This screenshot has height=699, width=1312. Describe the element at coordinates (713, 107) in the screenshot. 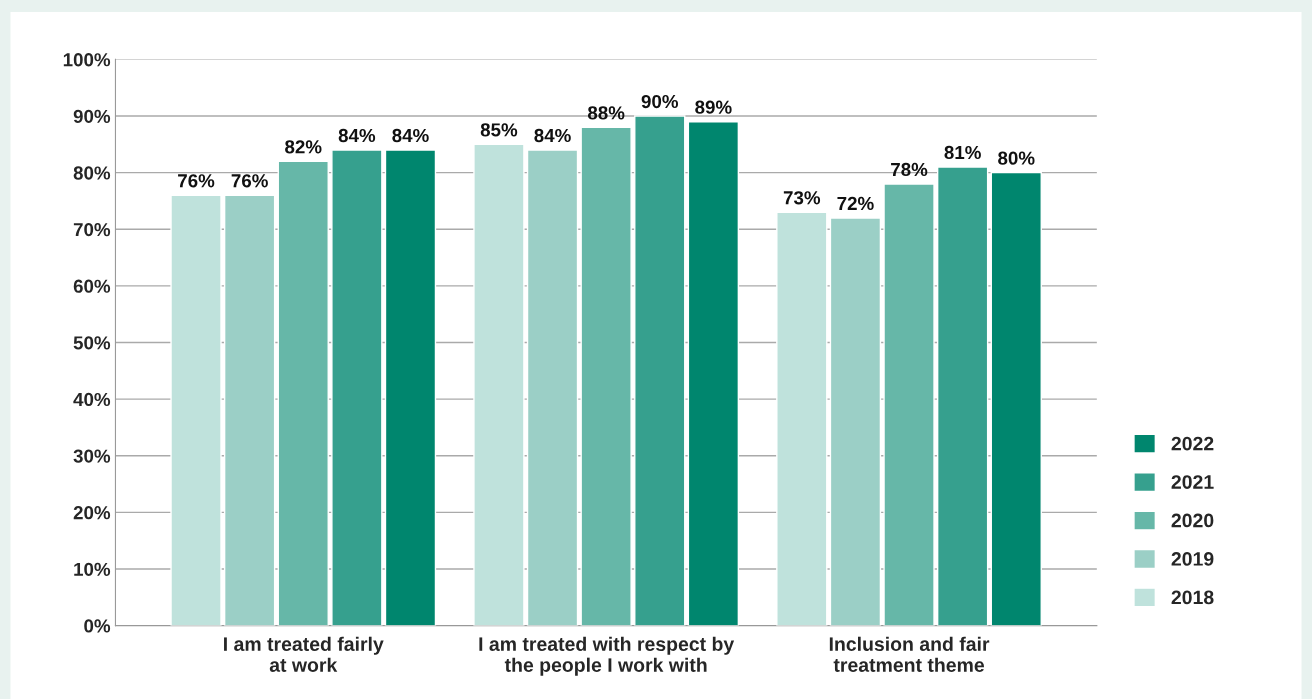

I see `data-label: 89%` at that location.